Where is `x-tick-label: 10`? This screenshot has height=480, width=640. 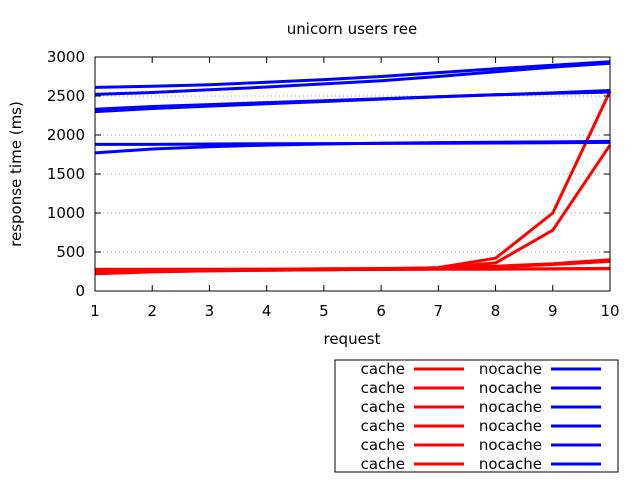
x-tick-label: 10 is located at coordinates (609, 311).